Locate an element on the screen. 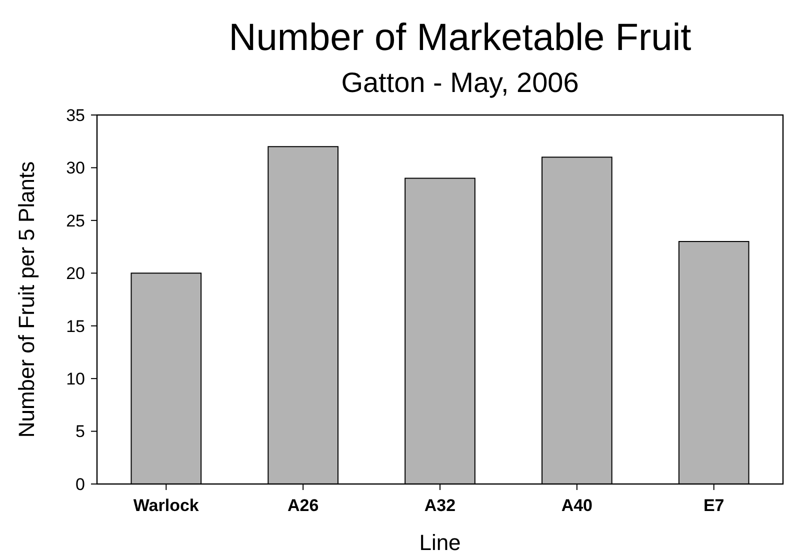 Image resolution: width=797 pixels, height=554 pixels. y-axis-title: Number of Fruit per 5 Plants is located at coordinates (26, 299).